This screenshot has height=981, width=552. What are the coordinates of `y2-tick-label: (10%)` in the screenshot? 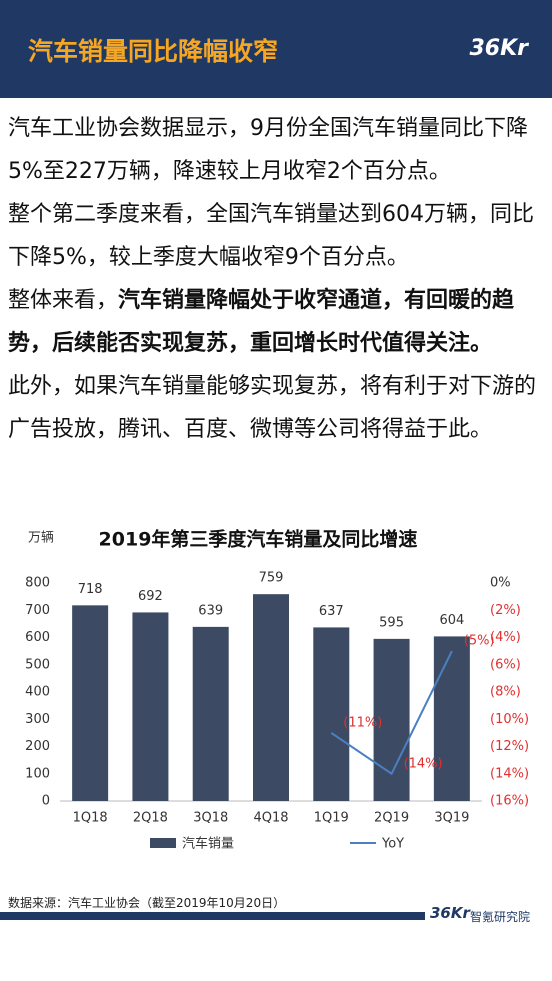 It's located at (509, 719).